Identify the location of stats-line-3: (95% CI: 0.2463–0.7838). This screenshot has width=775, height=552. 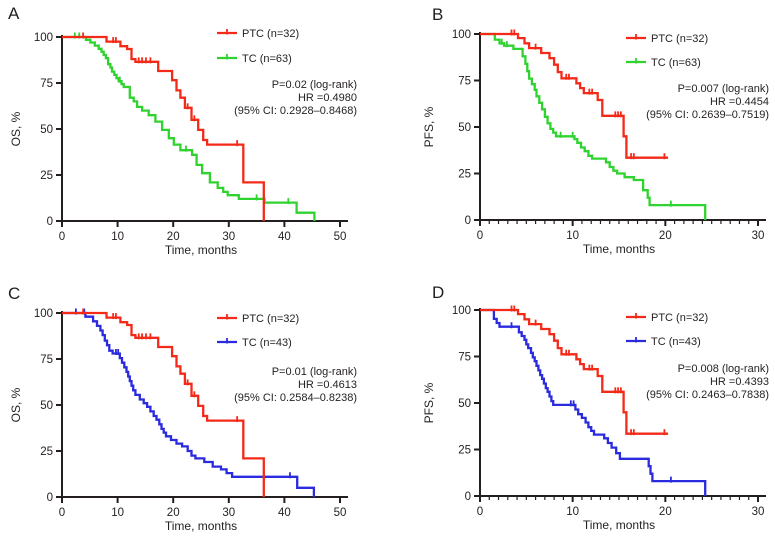
(707, 395).